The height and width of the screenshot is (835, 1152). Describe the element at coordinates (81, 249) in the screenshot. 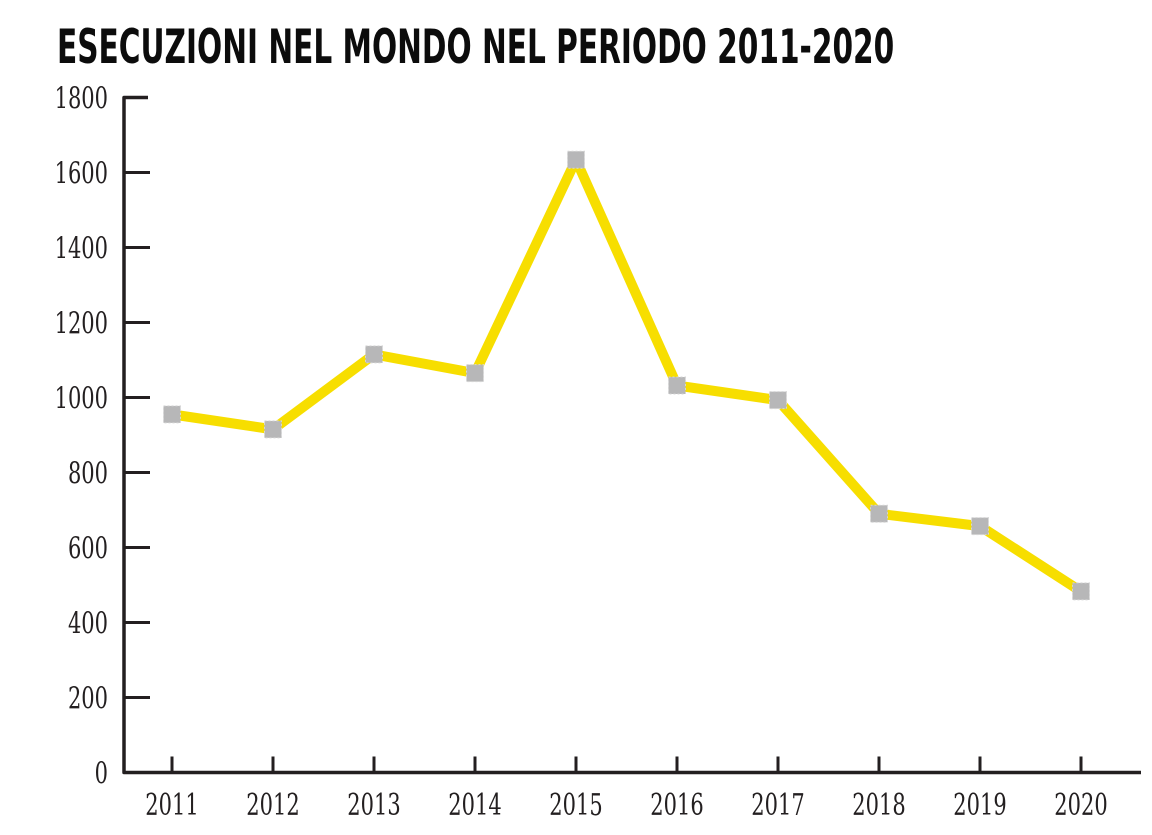

I see `y-axis-label: 1400` at that location.